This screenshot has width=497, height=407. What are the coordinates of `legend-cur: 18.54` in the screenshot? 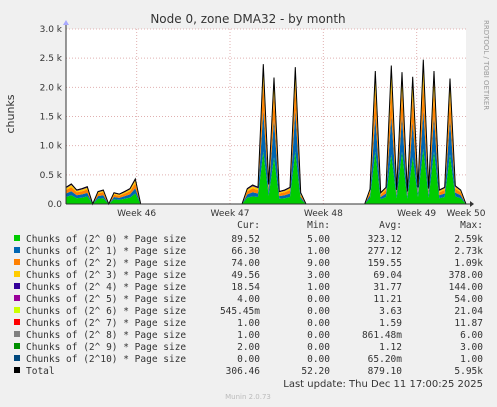 It's located at (245, 287).